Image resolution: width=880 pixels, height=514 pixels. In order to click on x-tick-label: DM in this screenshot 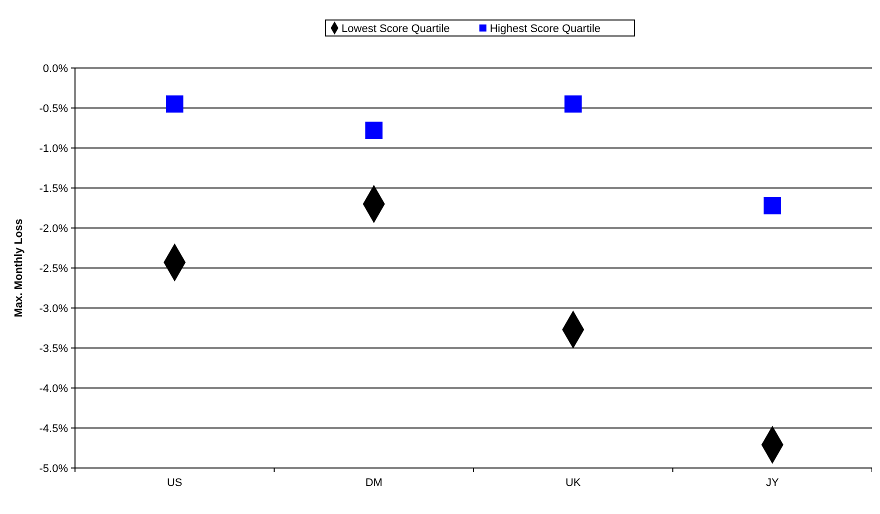, I will do `click(373, 483)`.